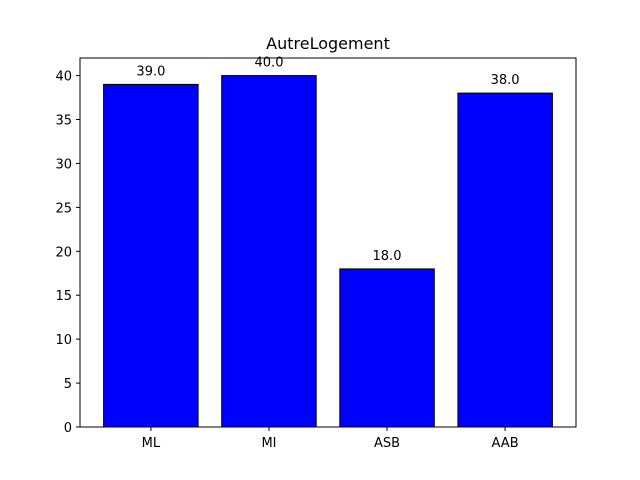  What do you see at coordinates (268, 443) in the screenshot?
I see `x-tick-label-mi: MI` at bounding box center [268, 443].